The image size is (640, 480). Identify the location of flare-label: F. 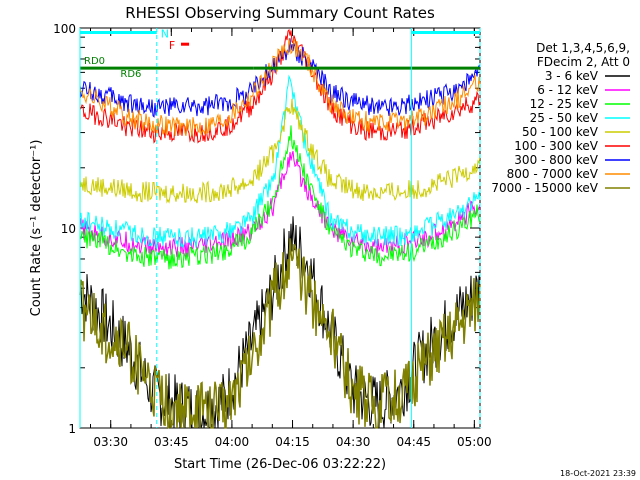
(172, 45).